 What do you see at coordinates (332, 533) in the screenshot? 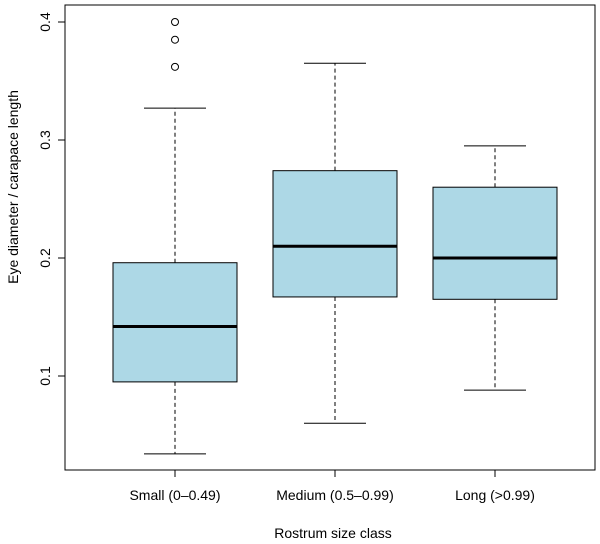
I see `x-axis-title: Rostrum size class` at bounding box center [332, 533].